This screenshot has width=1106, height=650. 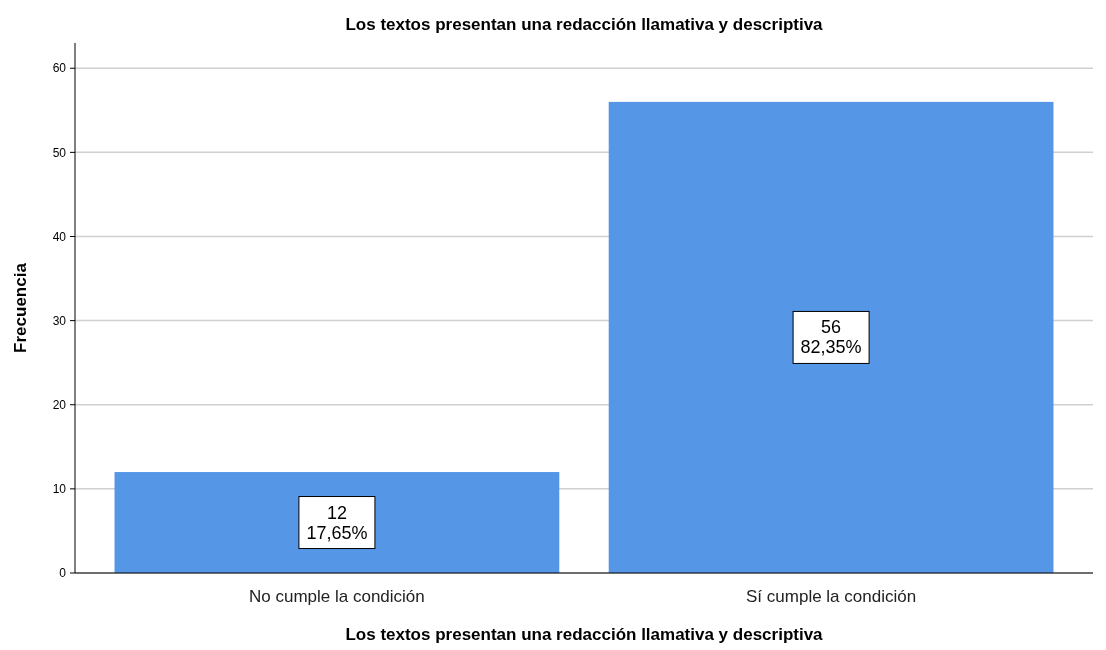 What do you see at coordinates (20, 307) in the screenshot?
I see `y-axis-title: Frecuencia` at bounding box center [20, 307].